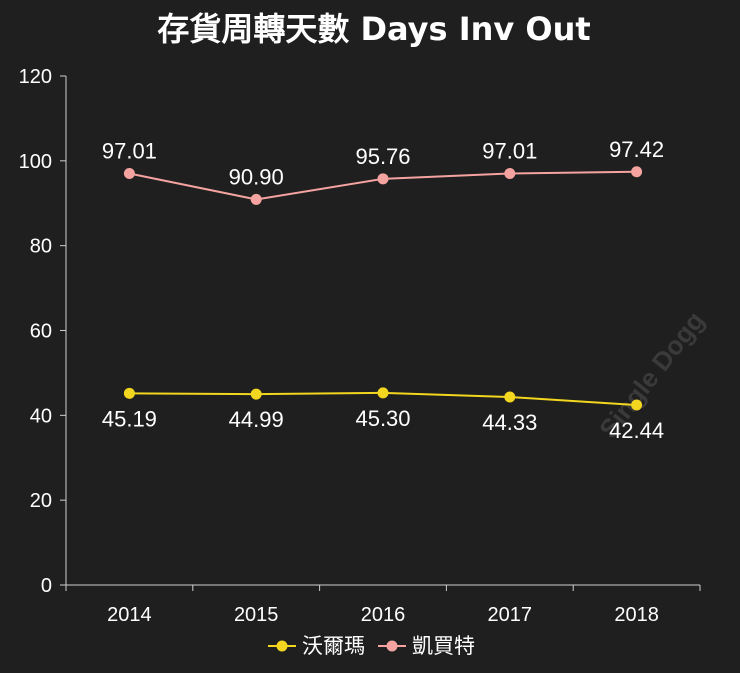 The width and height of the screenshot is (740, 673). What do you see at coordinates (256, 176) in the screenshot?
I see `data-label: 90.90` at bounding box center [256, 176].